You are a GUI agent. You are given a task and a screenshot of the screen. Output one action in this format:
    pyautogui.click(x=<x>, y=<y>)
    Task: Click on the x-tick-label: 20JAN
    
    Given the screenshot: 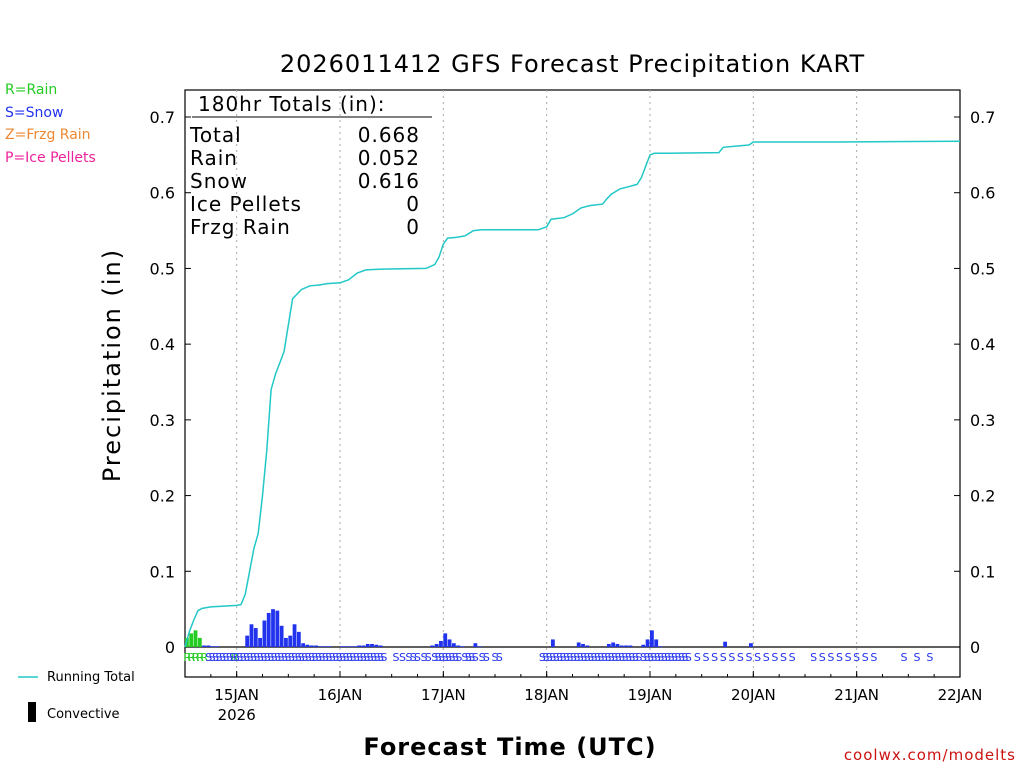 What is the action you would take?
    pyautogui.click(x=753, y=695)
    